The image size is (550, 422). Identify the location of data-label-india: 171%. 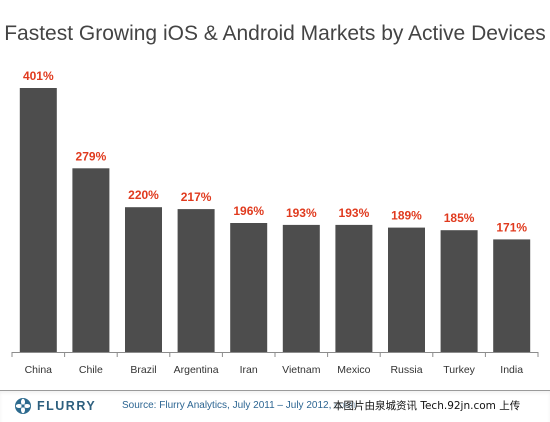
(511, 227).